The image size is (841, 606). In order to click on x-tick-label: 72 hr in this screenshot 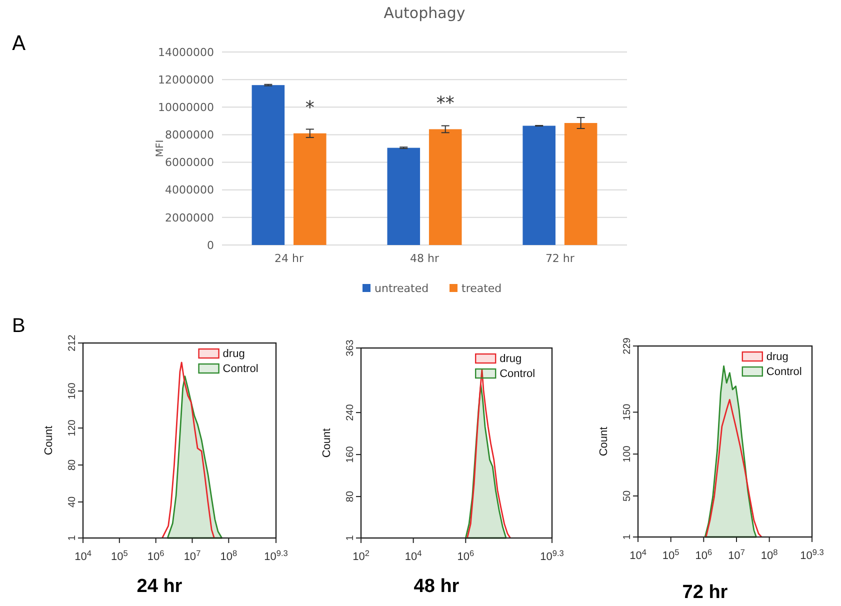, I will do `click(560, 258)`.